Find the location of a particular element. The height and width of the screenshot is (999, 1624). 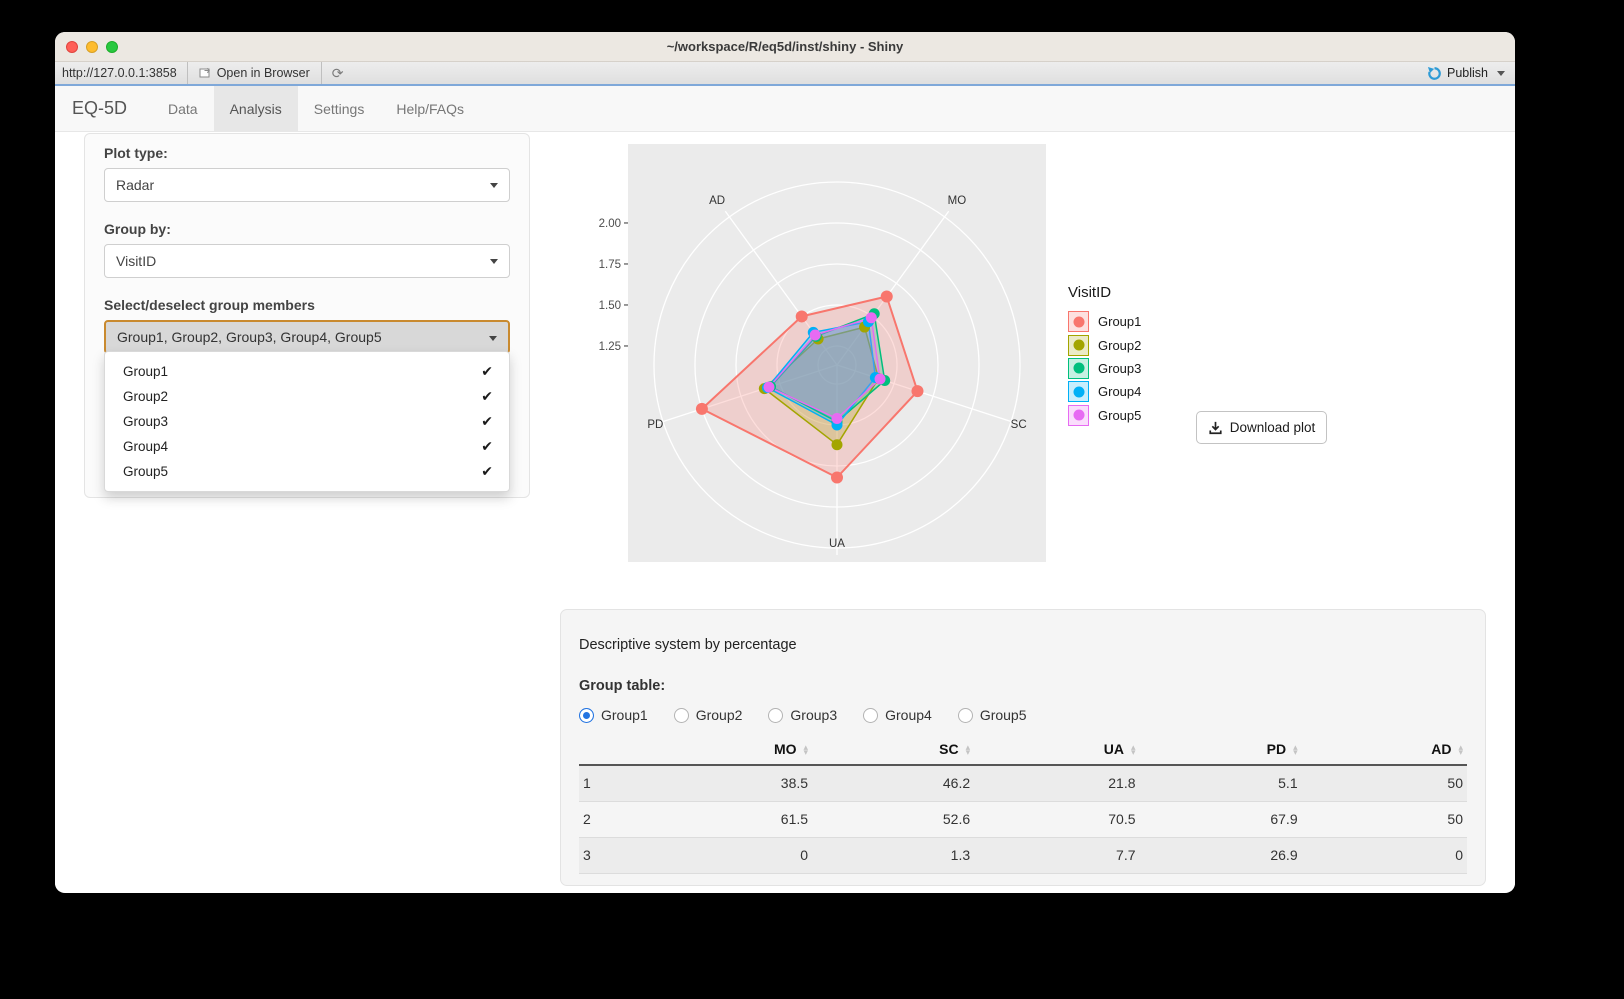

tab-analysis: Analysis is located at coordinates (255, 108).